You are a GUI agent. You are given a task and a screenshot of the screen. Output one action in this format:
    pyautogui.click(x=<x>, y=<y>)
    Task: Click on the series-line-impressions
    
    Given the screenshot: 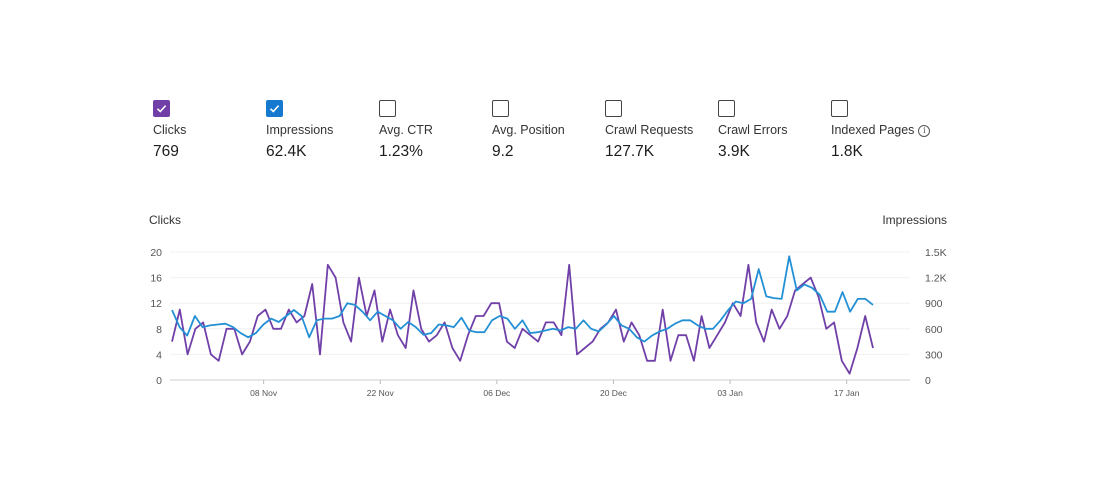 What is the action you would take?
    pyautogui.click(x=522, y=299)
    